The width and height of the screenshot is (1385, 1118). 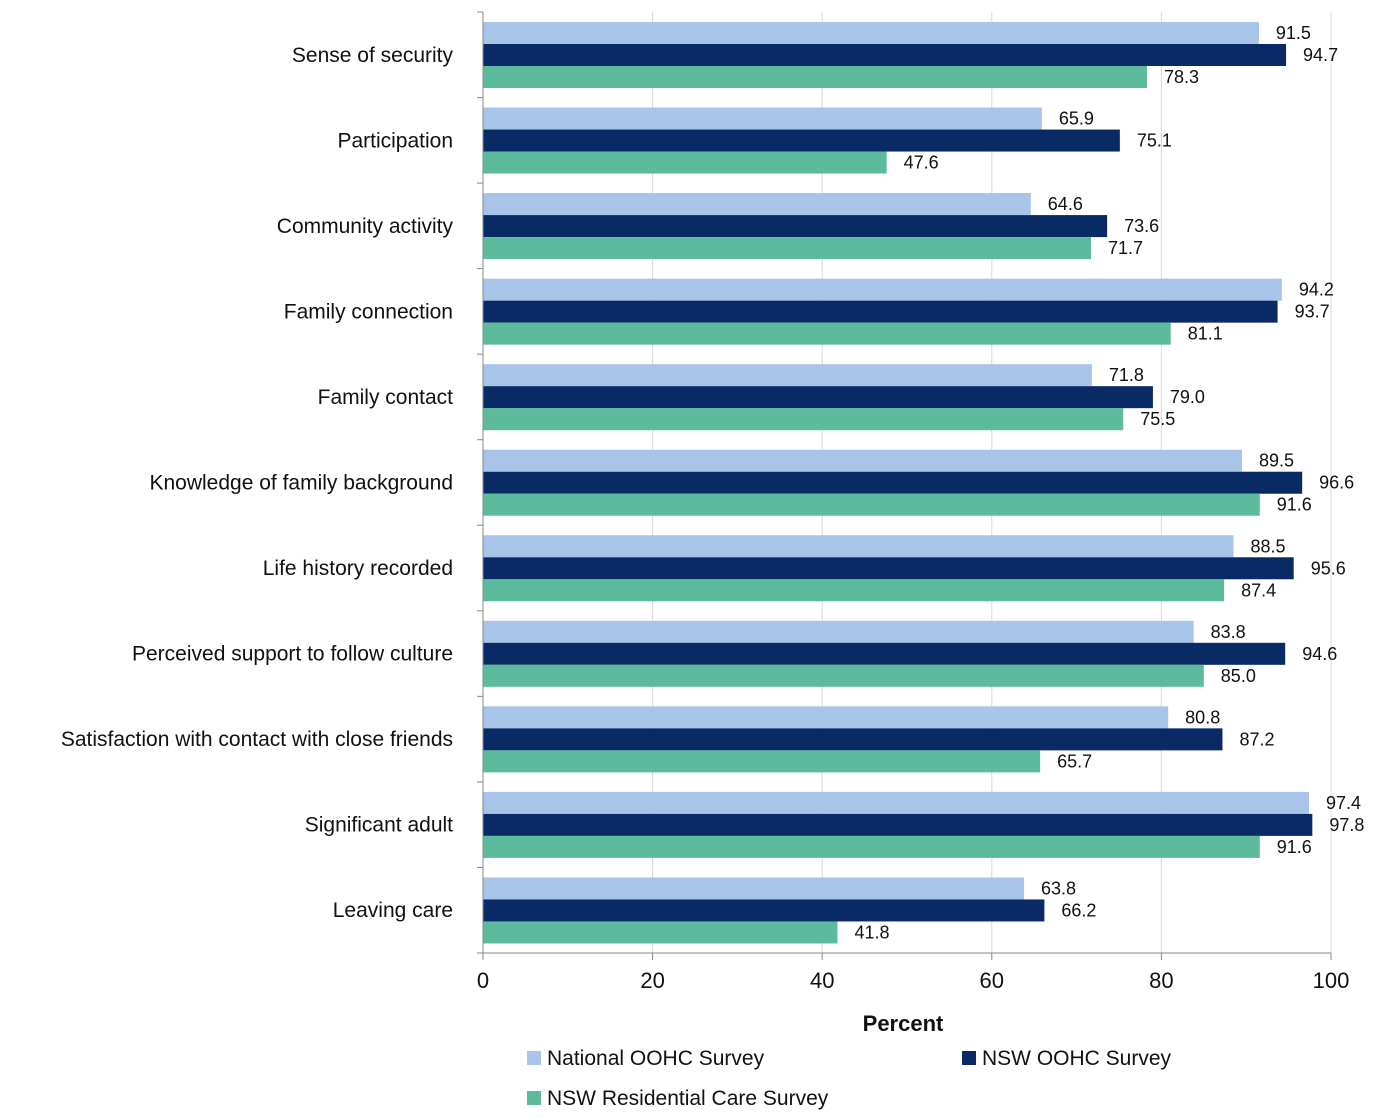 I want to click on data-label: 66.2, so click(x=1078, y=910).